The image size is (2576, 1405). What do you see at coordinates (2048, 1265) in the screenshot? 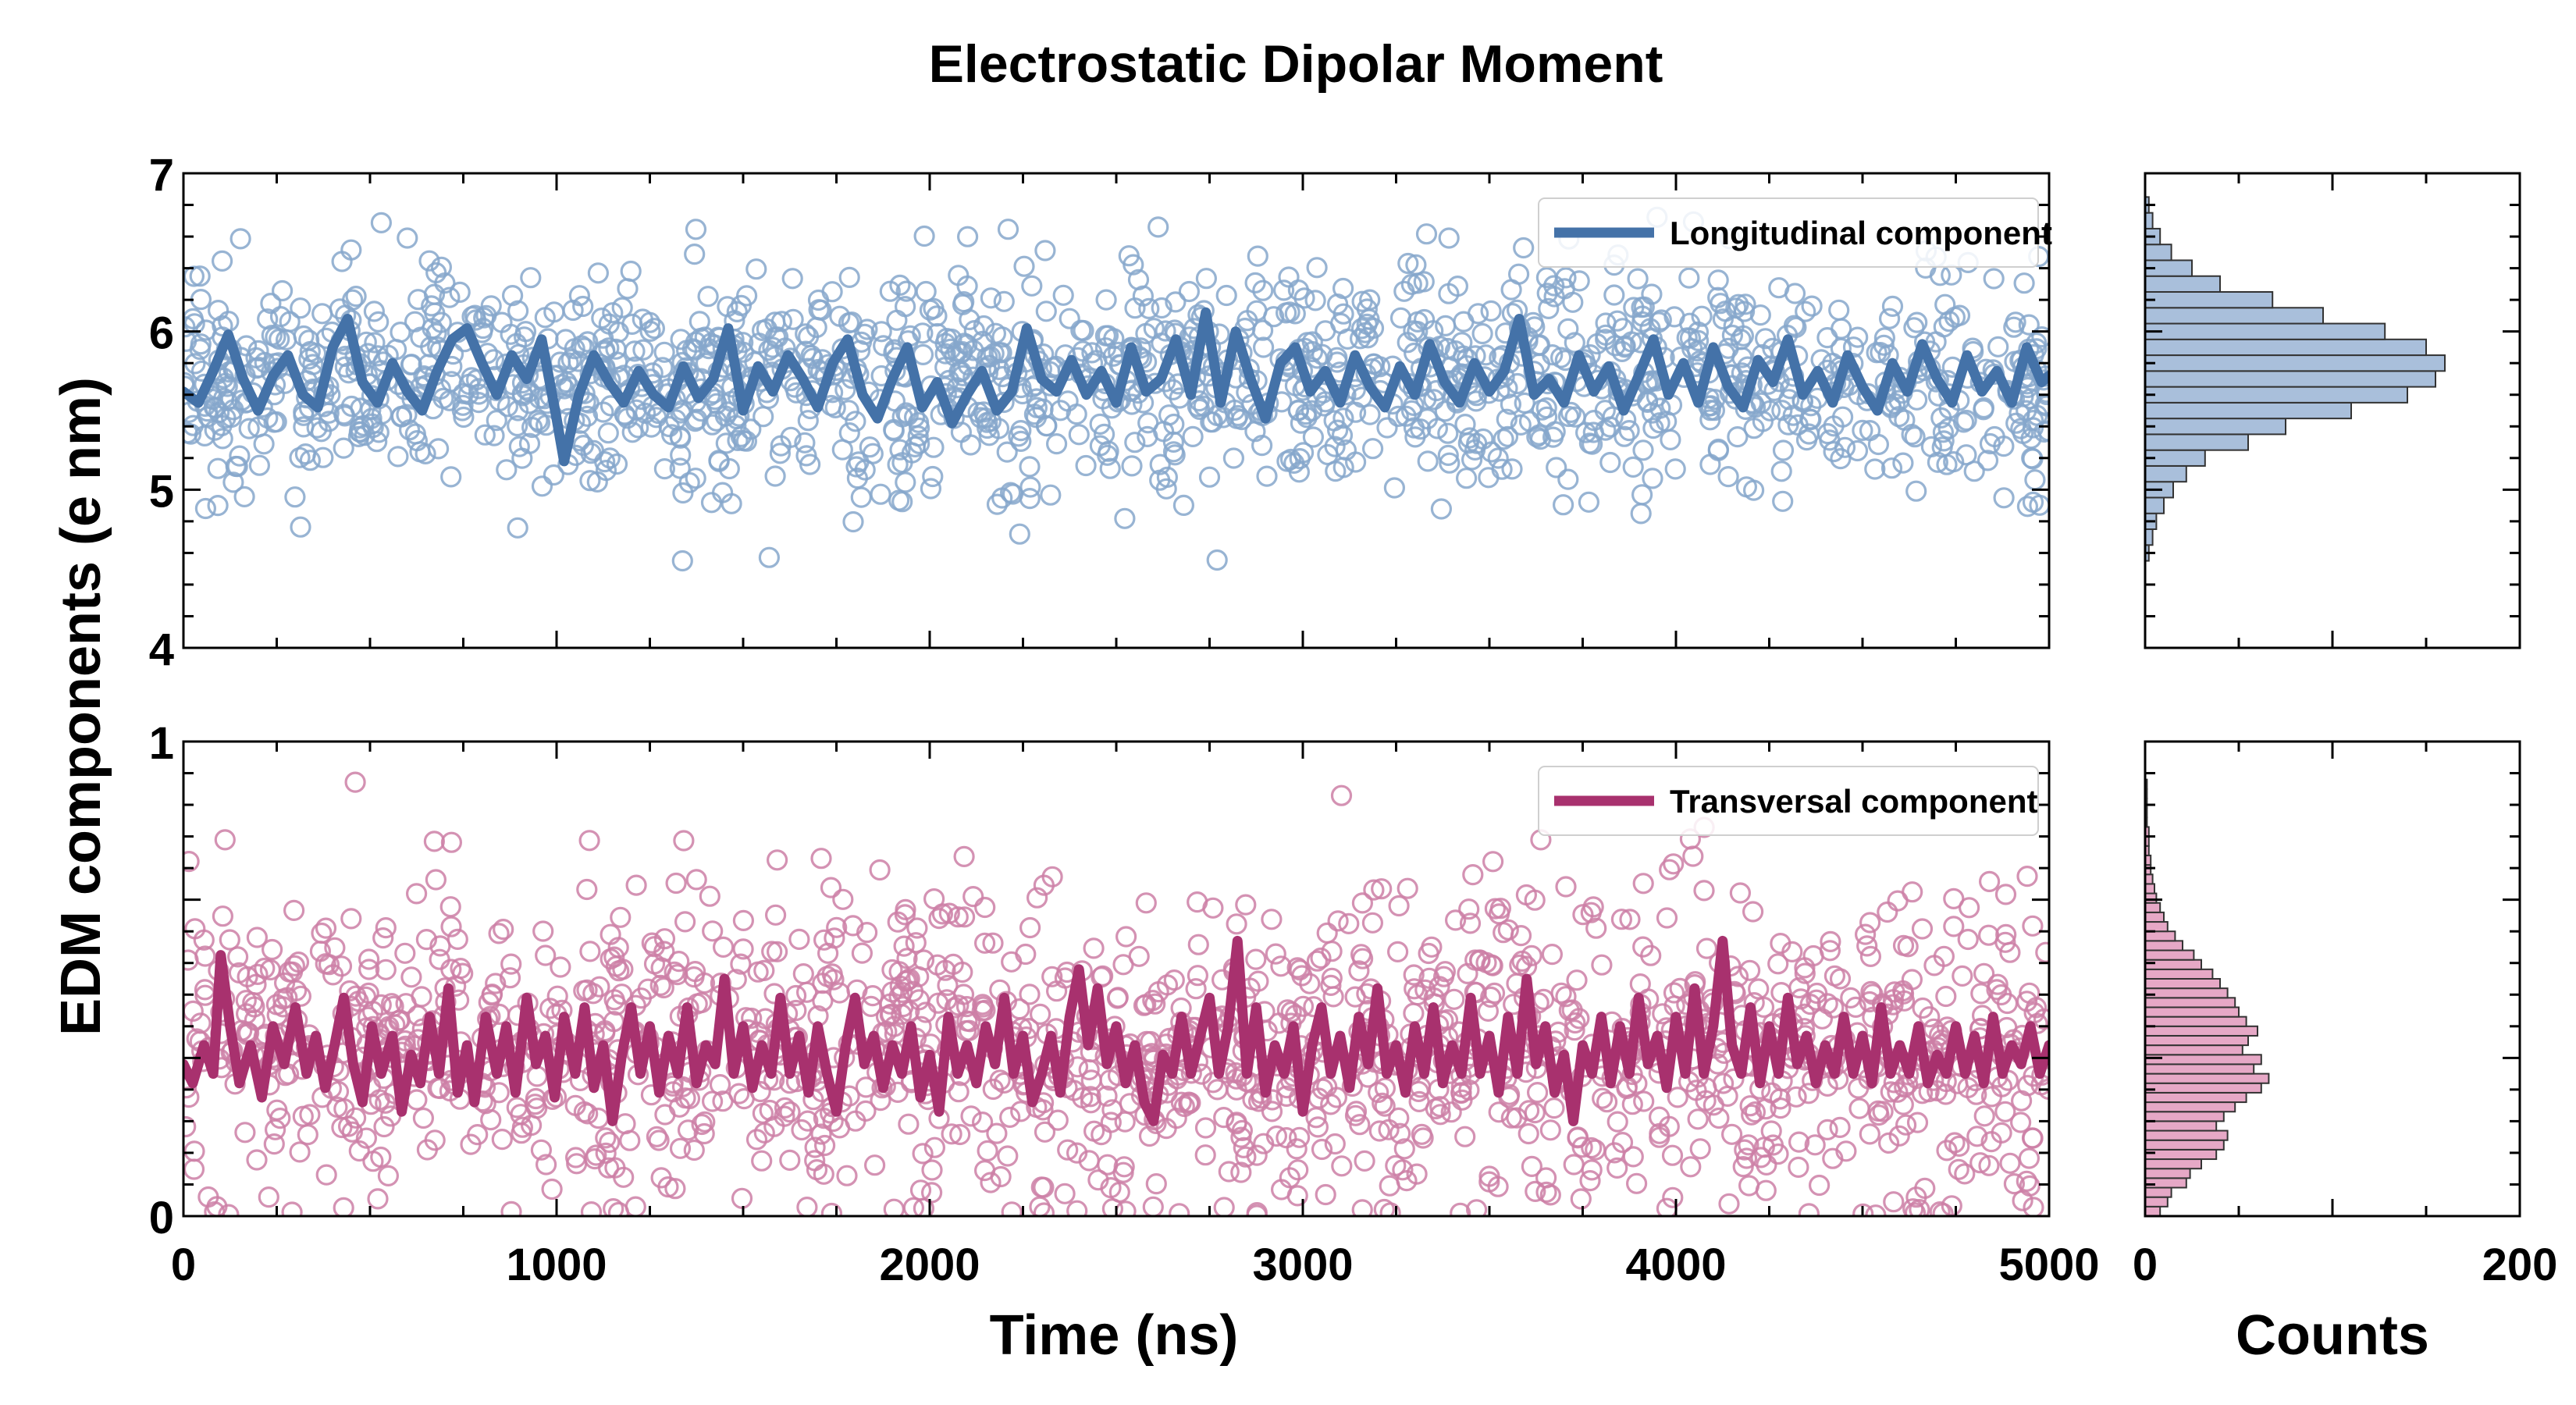
I see `x-tick-label: 5000` at bounding box center [2048, 1265].